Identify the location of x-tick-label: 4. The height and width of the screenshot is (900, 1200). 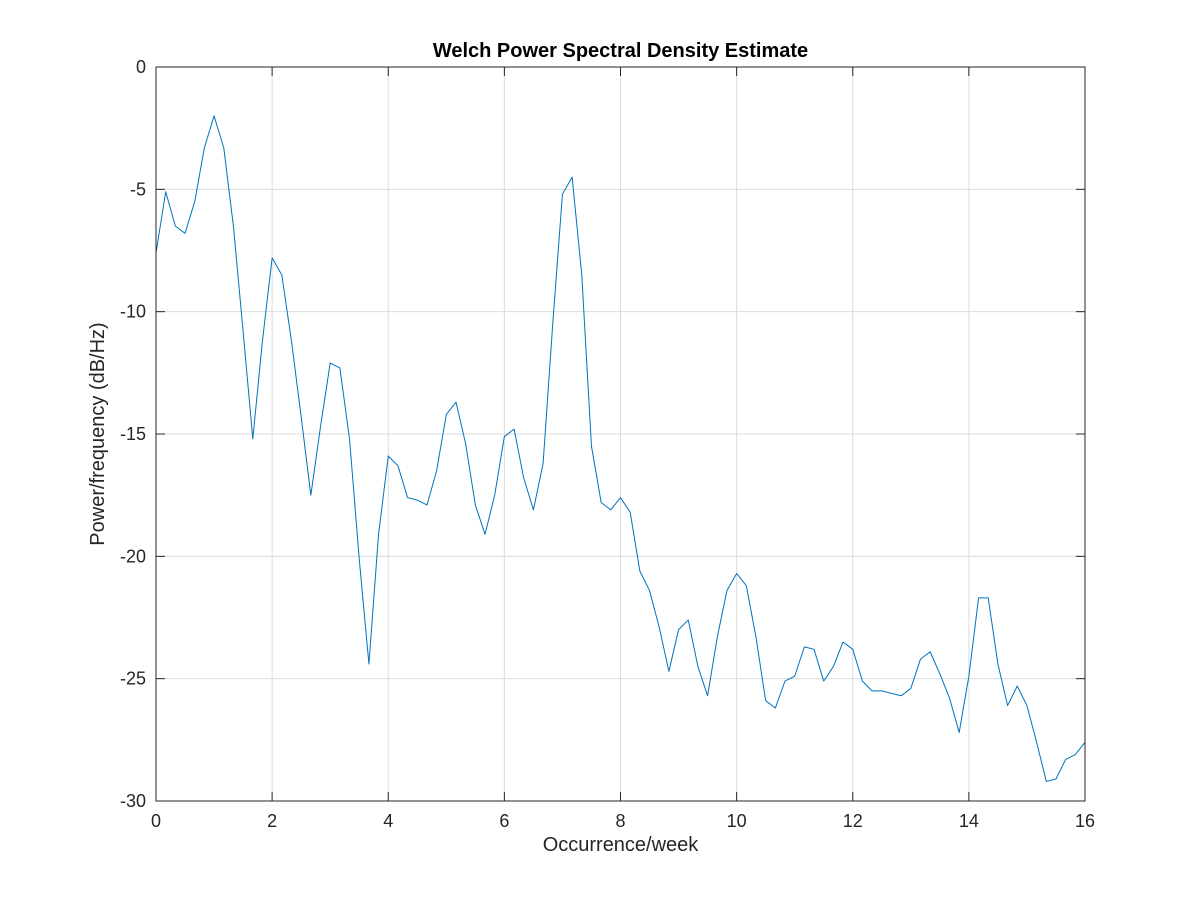
(388, 821).